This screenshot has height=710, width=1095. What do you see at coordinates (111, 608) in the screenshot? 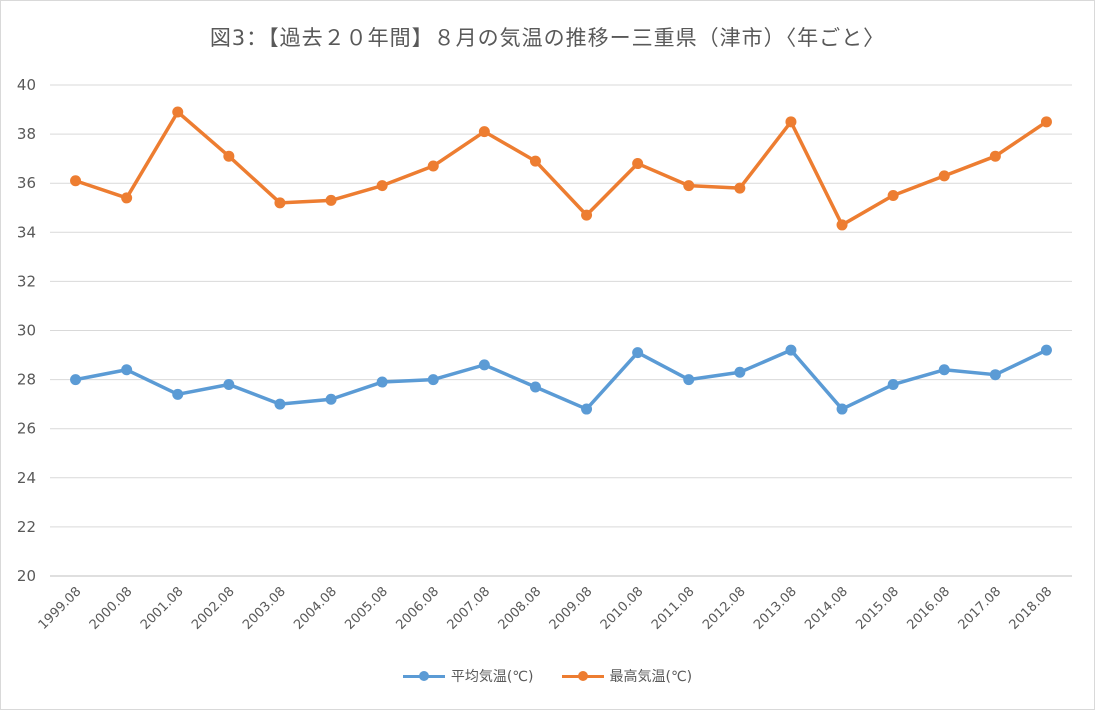
I see `x-tick-label: 2000.08` at bounding box center [111, 608].